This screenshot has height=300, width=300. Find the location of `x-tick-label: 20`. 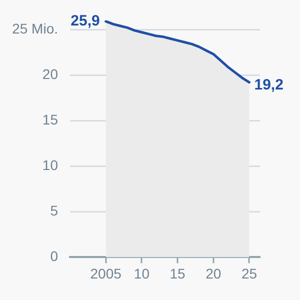

x-tick-label: 20 is located at coordinates (214, 273).